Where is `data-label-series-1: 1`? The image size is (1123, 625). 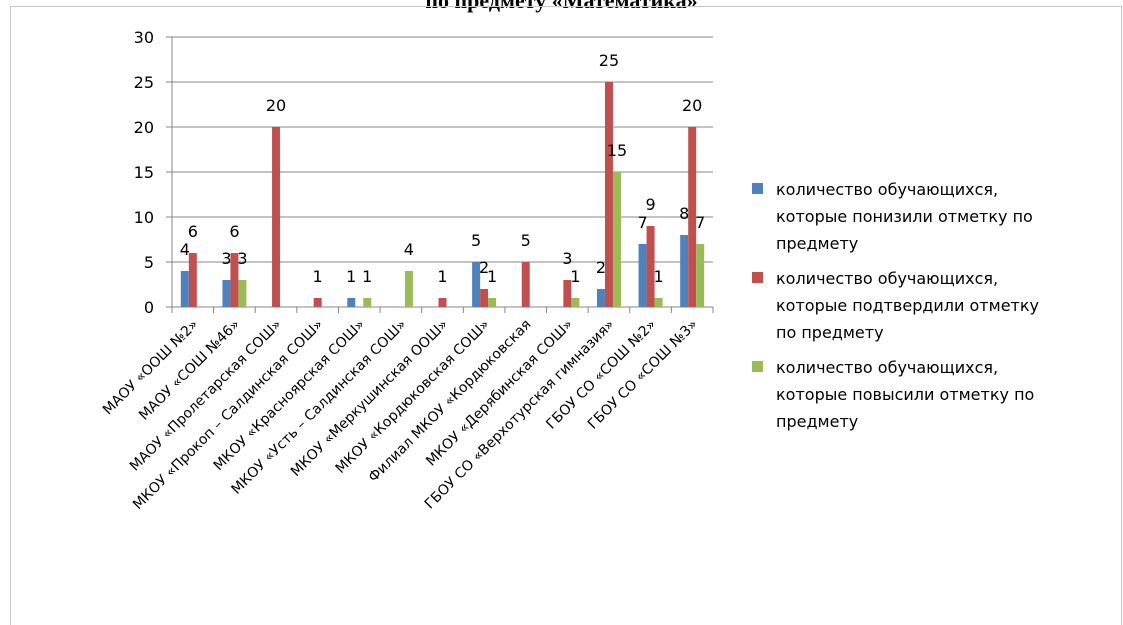 data-label-series-1: 1 is located at coordinates (351, 276).